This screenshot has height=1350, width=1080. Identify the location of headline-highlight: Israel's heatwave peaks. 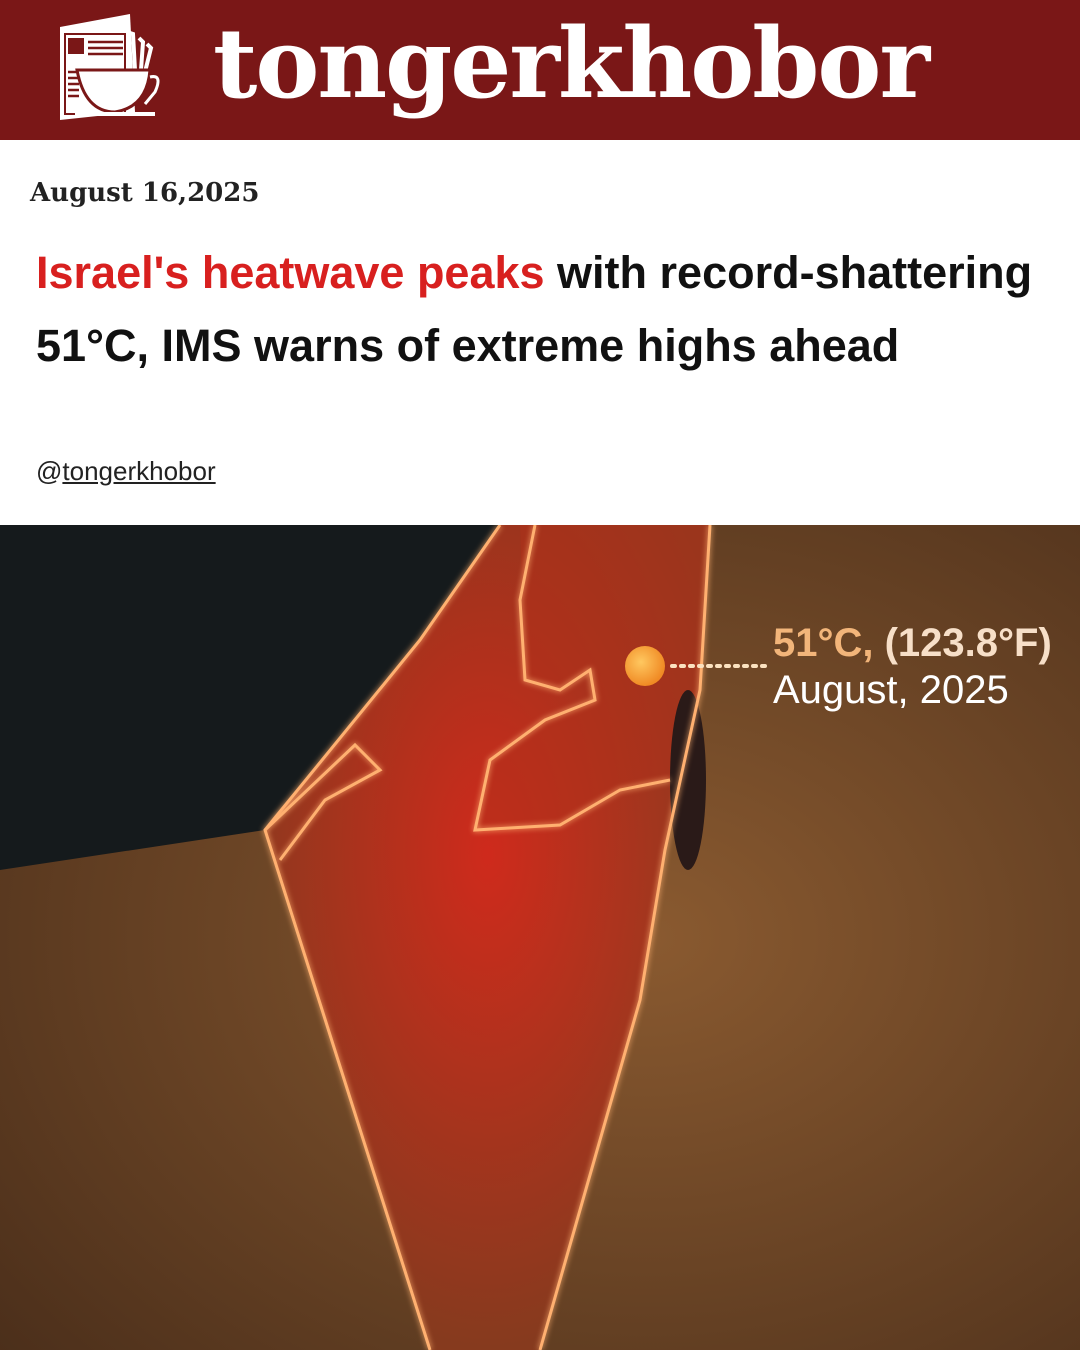
(290, 272).